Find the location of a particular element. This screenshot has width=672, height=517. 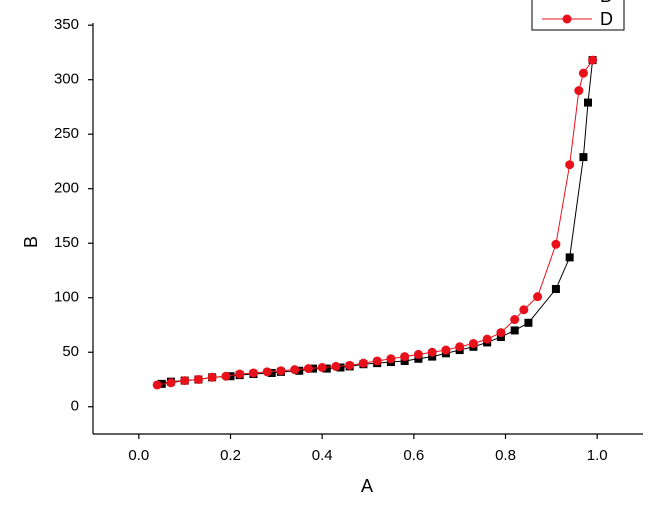

y-tick-label: 250 is located at coordinates (66, 133).